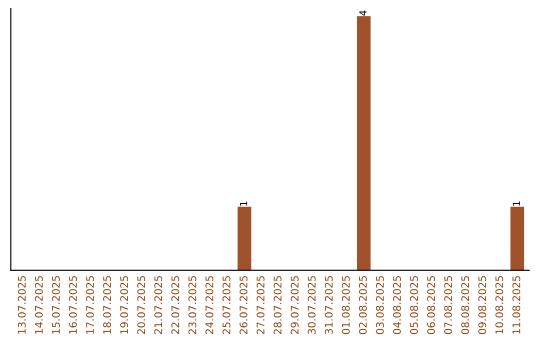 This screenshot has width=540, height=340. Describe the element at coordinates (414, 305) in the screenshot. I see `x-tick-label: 05.08.2025` at that location.